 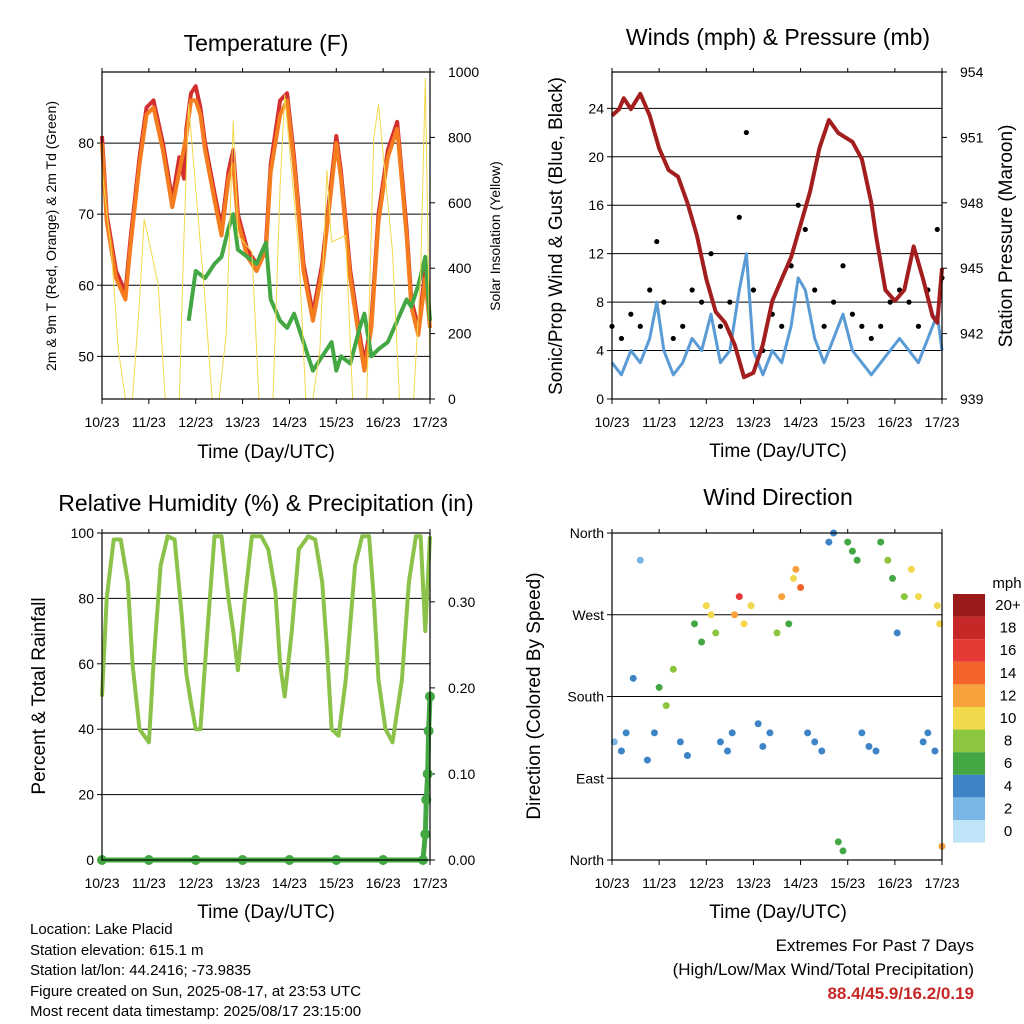 I want to click on y-tick-label: East, so click(x=590, y=778).